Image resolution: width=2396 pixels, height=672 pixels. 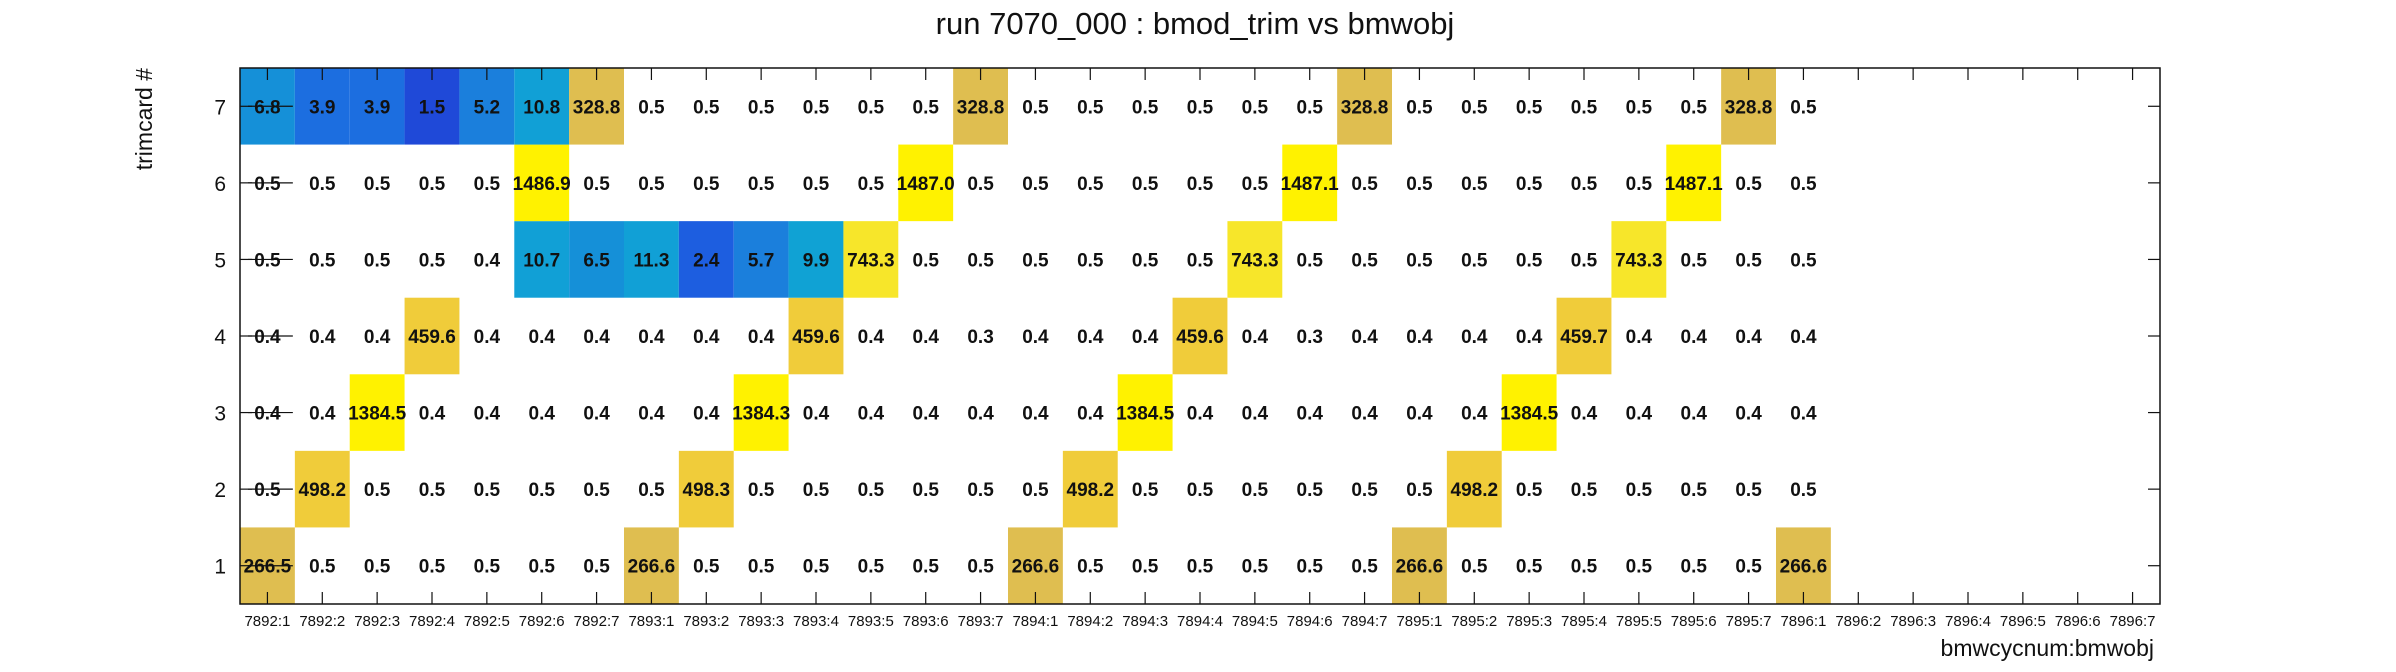 I want to click on cell-value-label: 3.9, so click(x=377, y=107).